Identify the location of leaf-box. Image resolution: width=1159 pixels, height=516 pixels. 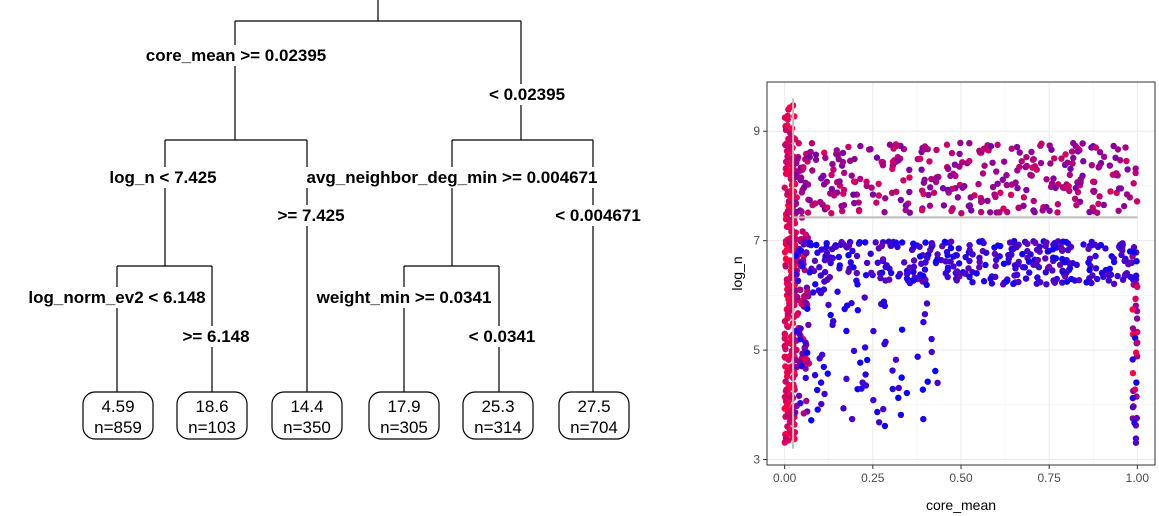
(212, 415).